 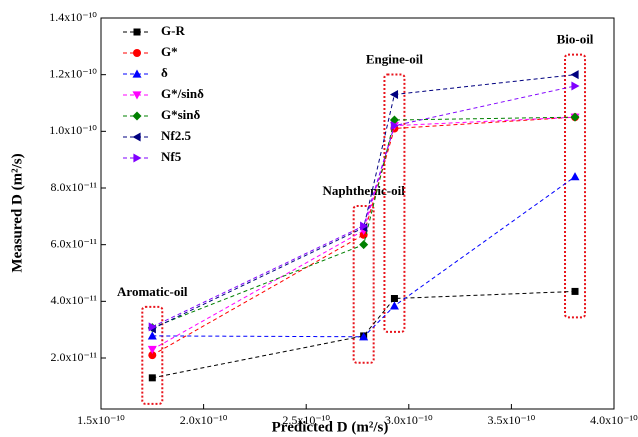 What do you see at coordinates (73, 243) in the screenshot?
I see `y-tick-label: 6.0x10⁻¹¹` at bounding box center [73, 243].